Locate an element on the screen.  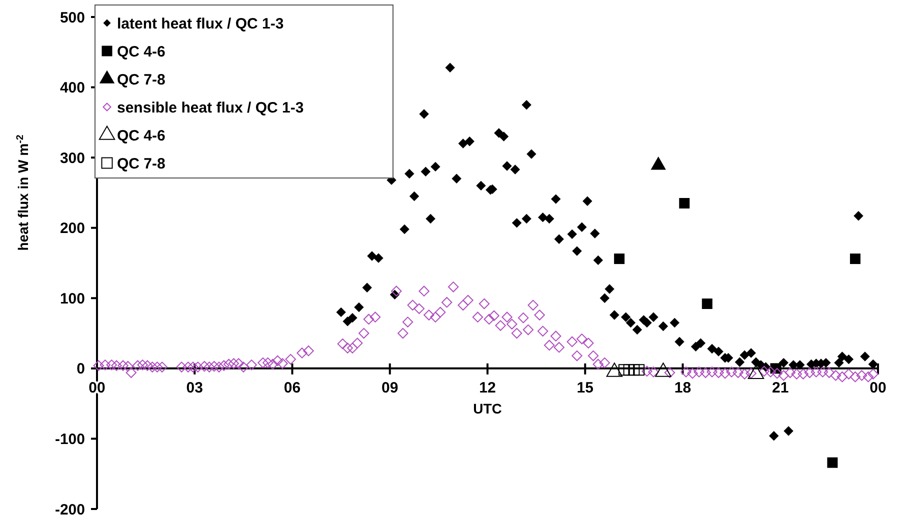
y-tick-label: 300 is located at coordinates (72, 158).